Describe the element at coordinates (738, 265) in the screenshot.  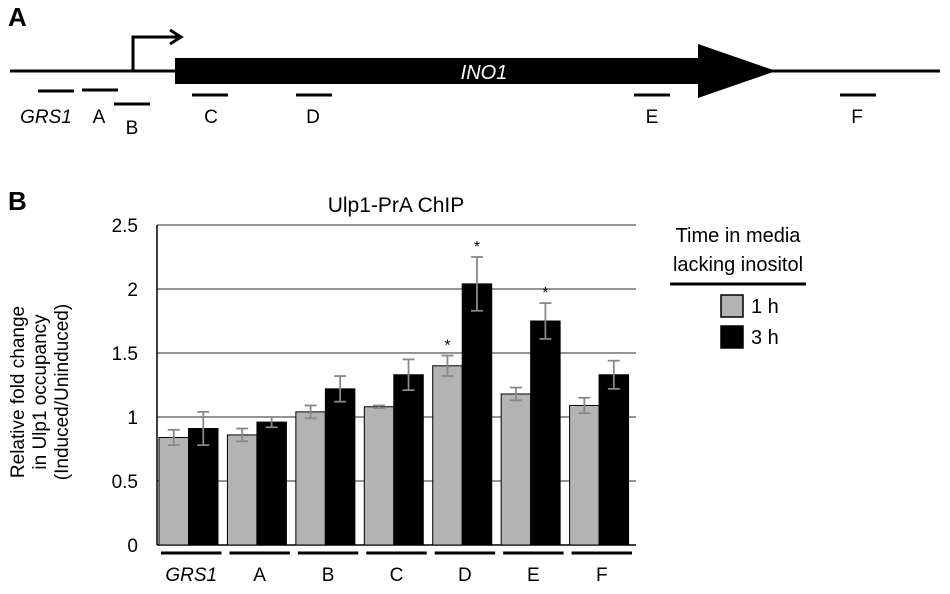
I see `legend-title-line: lacking inositol` at that location.